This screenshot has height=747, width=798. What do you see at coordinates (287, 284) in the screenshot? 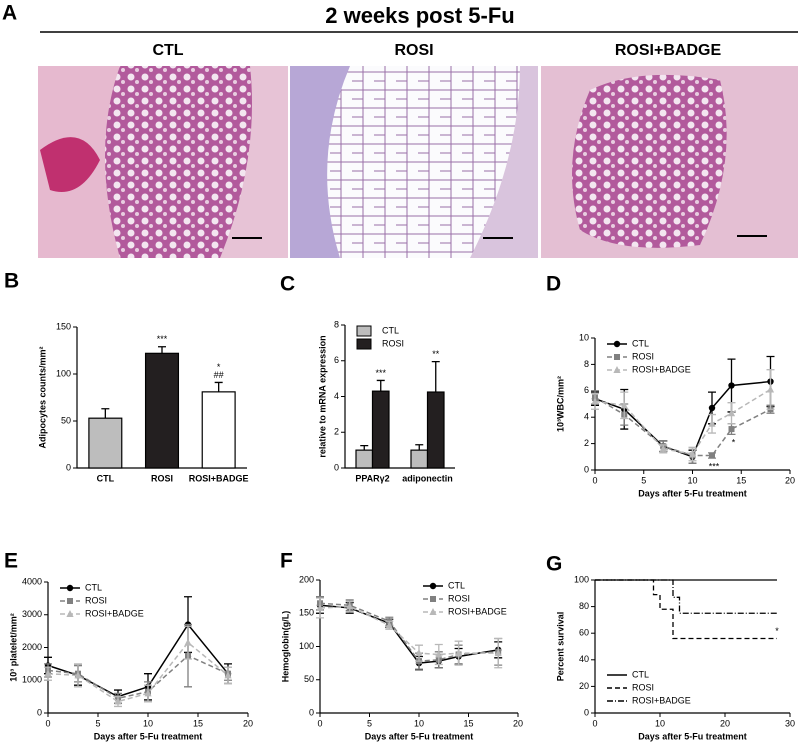
I see `panel-label: C` at bounding box center [287, 284].